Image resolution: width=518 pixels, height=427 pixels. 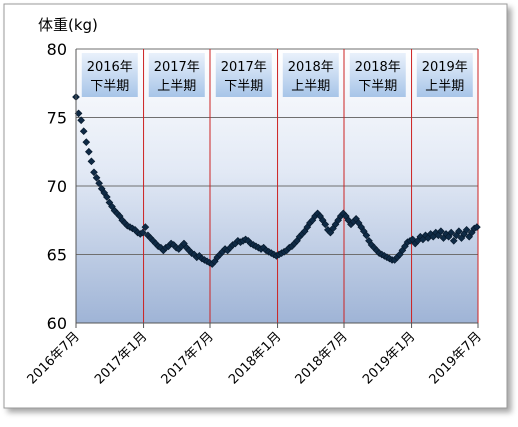 What do you see at coordinates (68, 25) in the screenshot?
I see `y-axis-title: 体重(kg)` at bounding box center [68, 25].